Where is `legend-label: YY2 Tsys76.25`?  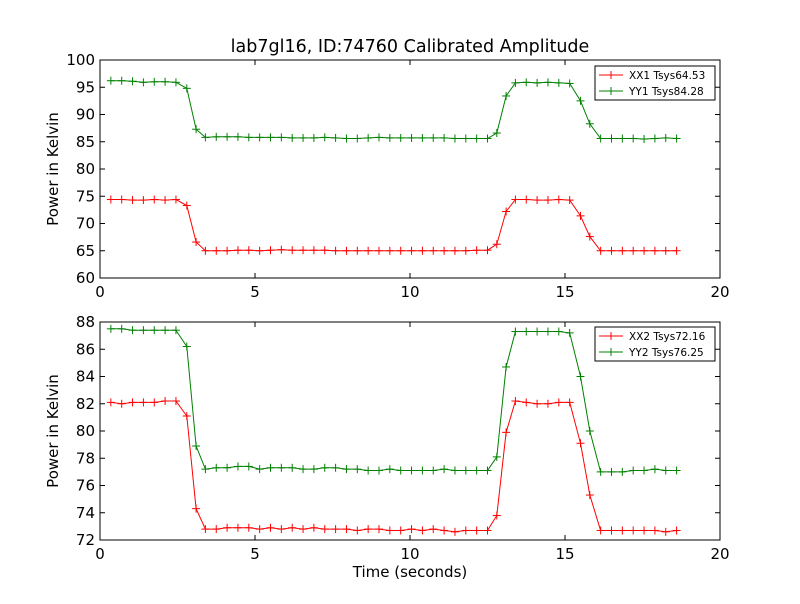
legend-label: YY2 Tsys76.25 is located at coordinates (666, 353).